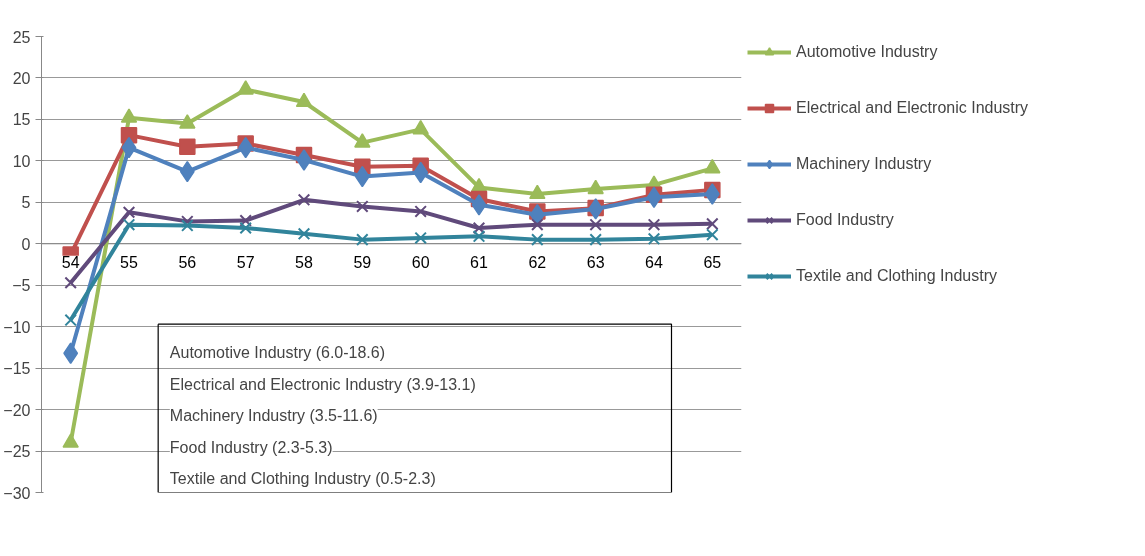 The image size is (1145, 556). I want to click on y-tick-label: 10, so click(21, 161).